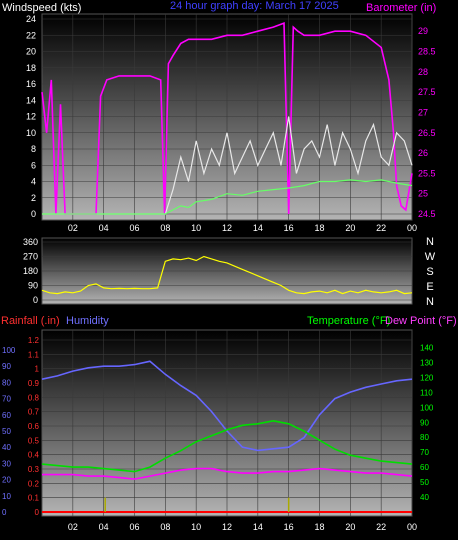 The height and width of the screenshot is (540, 458). What do you see at coordinates (34, 498) in the screenshot?
I see `rain-tick-label: 0.1` at bounding box center [34, 498].